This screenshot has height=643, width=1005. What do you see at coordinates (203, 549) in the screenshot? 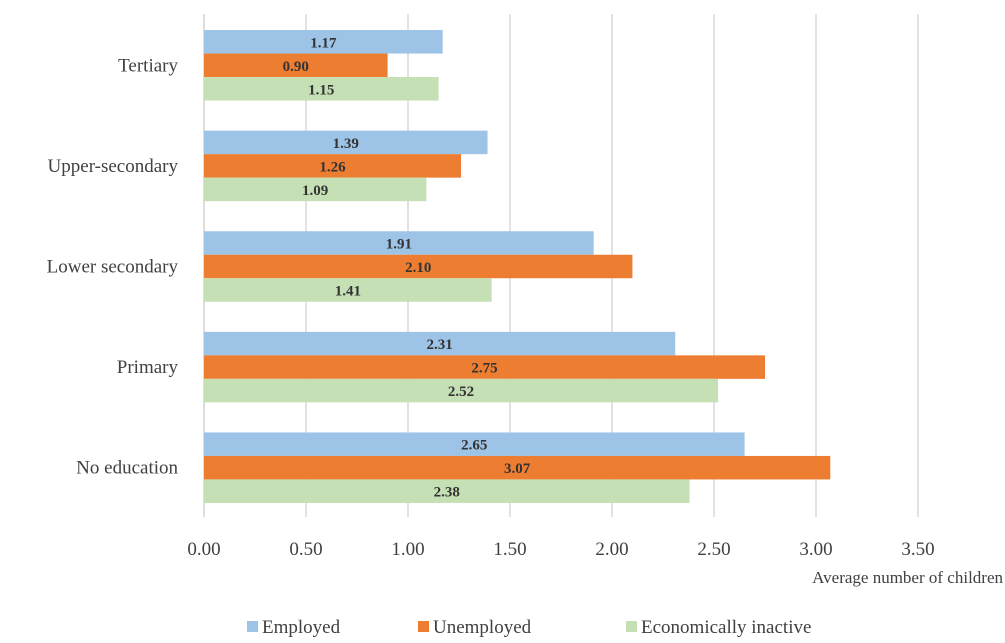
I see `x-tick-label: 0.00` at bounding box center [203, 549].